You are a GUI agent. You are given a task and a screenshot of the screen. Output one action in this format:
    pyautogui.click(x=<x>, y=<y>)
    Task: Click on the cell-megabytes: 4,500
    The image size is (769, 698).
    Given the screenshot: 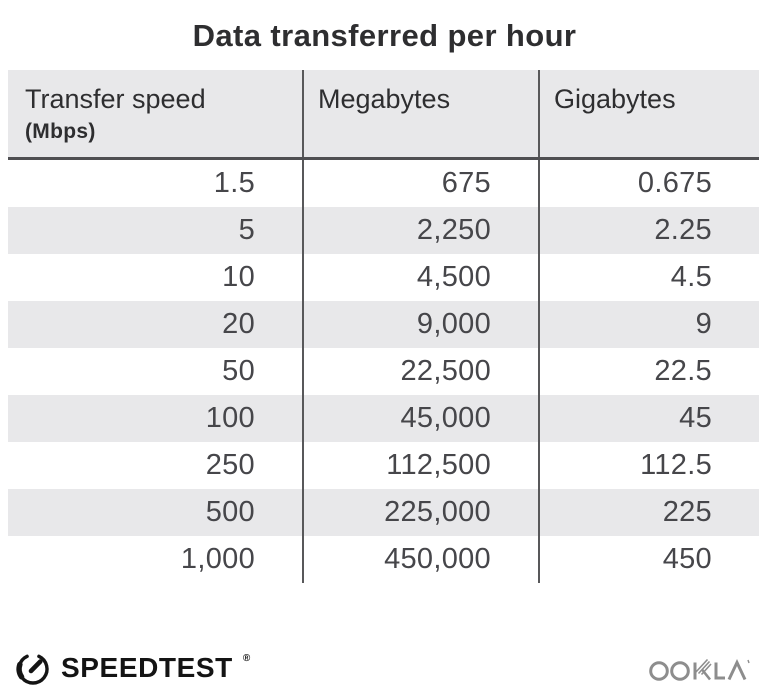 What is the action you would take?
    pyautogui.click(x=420, y=277)
    